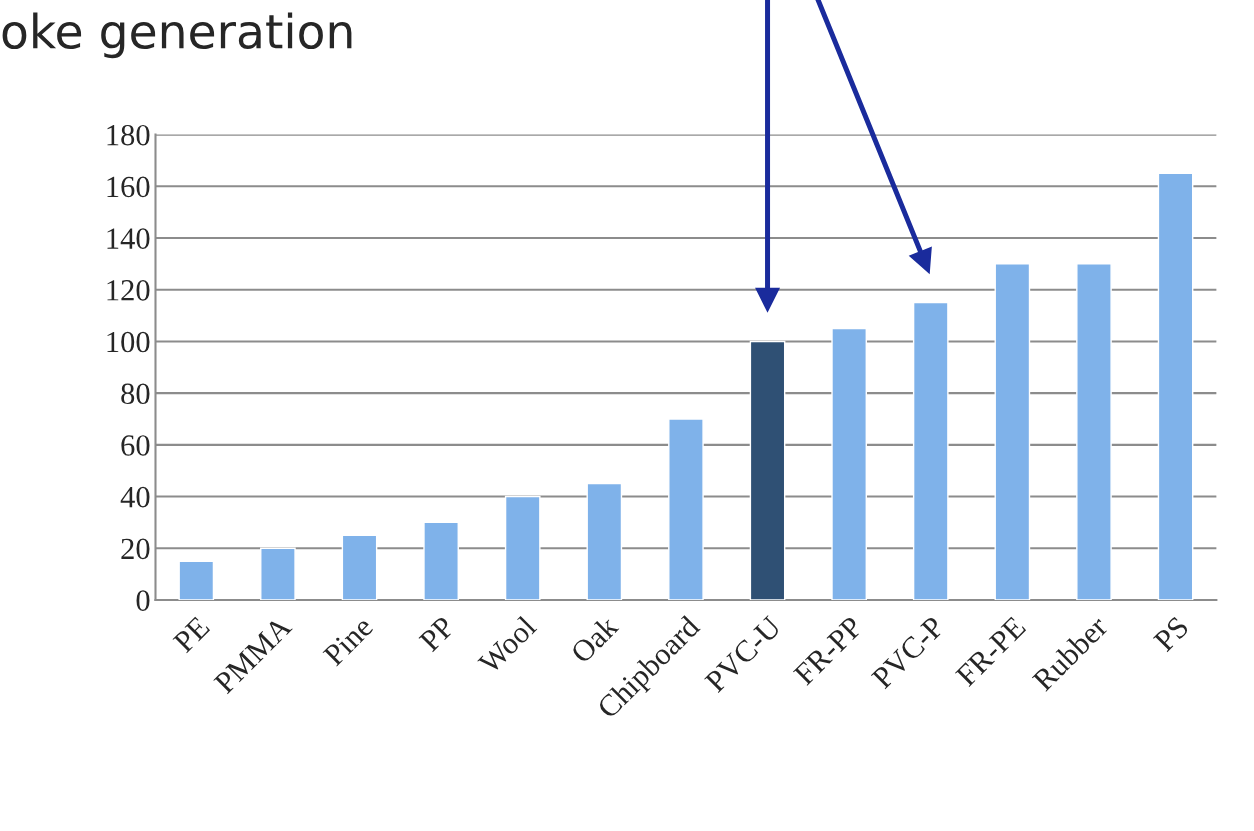  I want to click on x-tick-label: PE, so click(191, 634).